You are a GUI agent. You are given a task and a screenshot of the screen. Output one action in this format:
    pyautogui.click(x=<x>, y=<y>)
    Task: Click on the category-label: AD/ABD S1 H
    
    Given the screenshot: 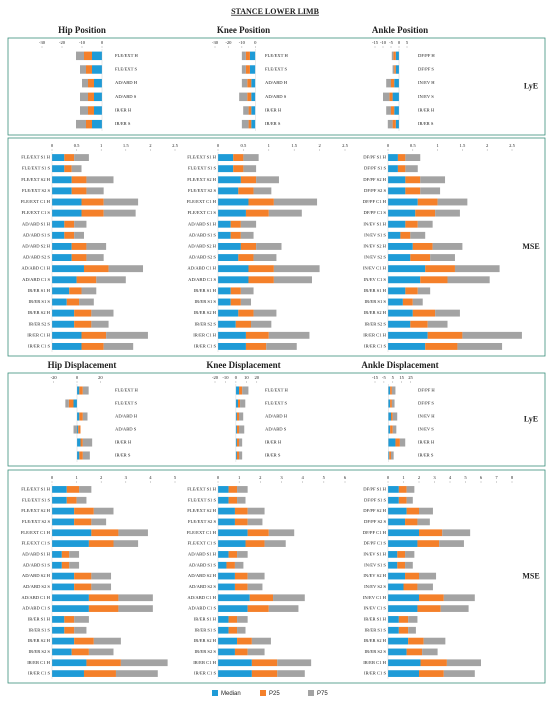 What is the action you would take?
    pyautogui.click(x=36, y=553)
    